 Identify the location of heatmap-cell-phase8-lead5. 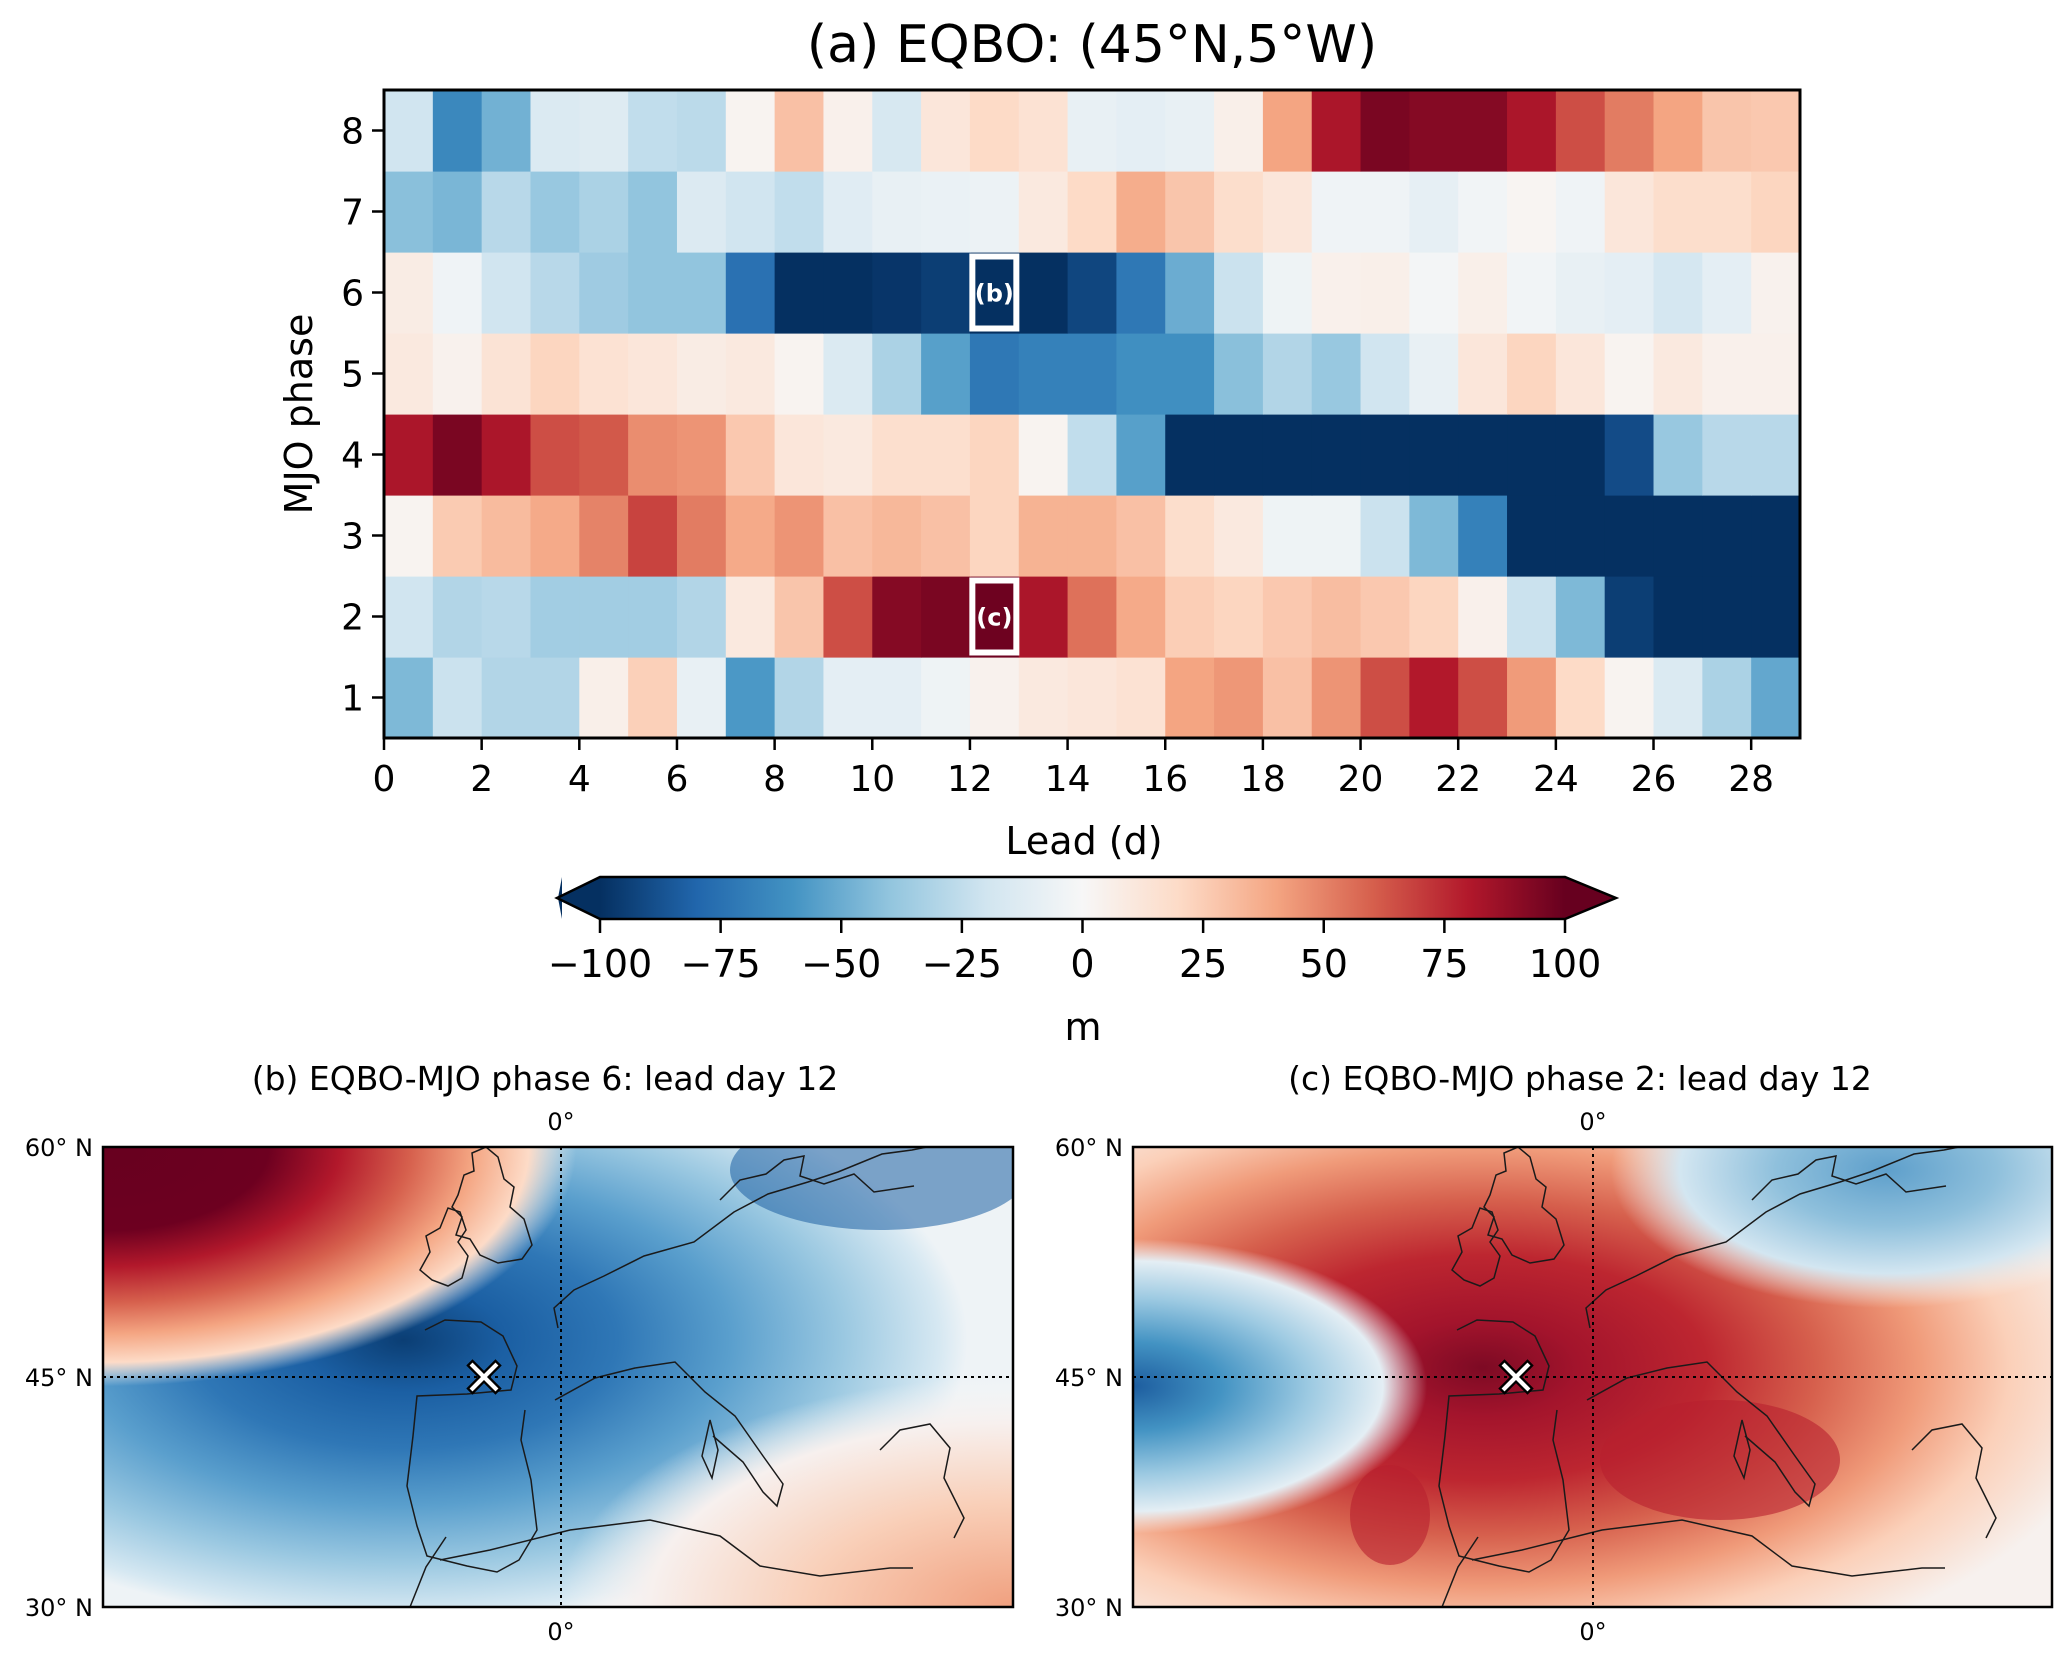
(653, 131).